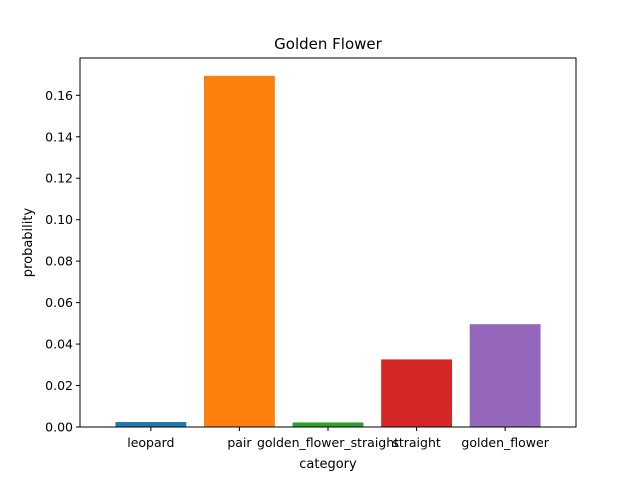 The height and width of the screenshot is (480, 640). Describe the element at coordinates (28, 243) in the screenshot. I see `y-axis-label: probability` at that location.